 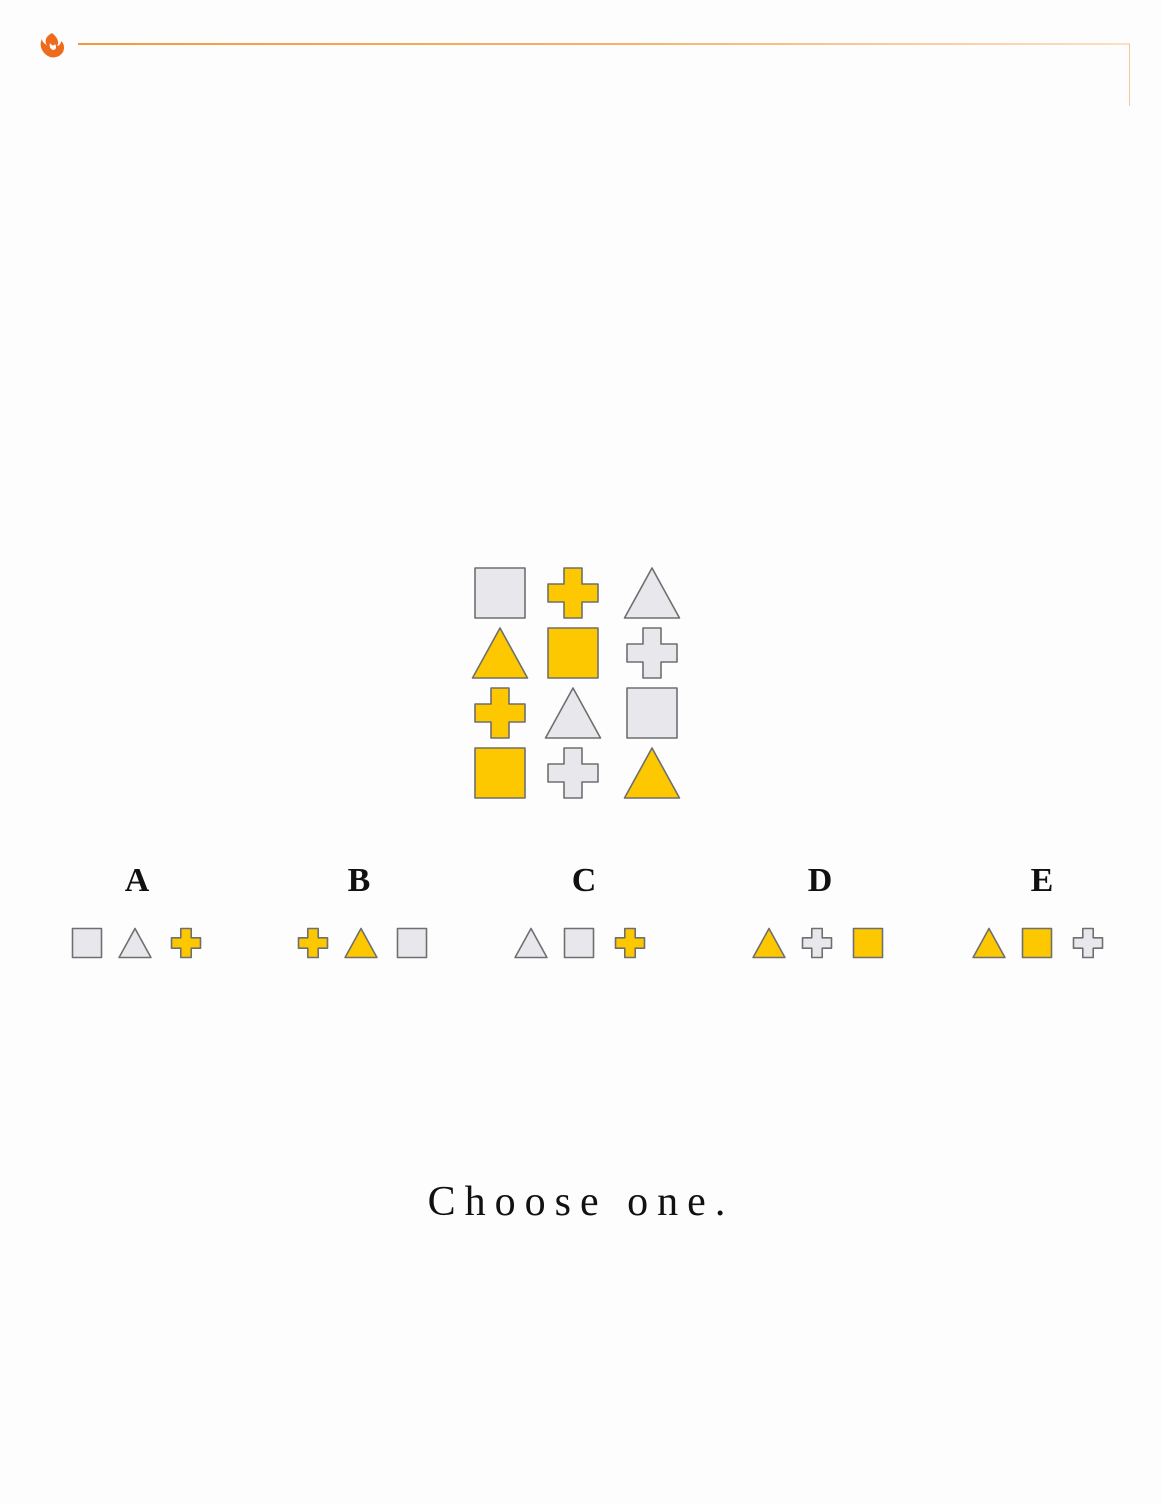 I want to click on option-d-label: D, so click(x=820, y=880).